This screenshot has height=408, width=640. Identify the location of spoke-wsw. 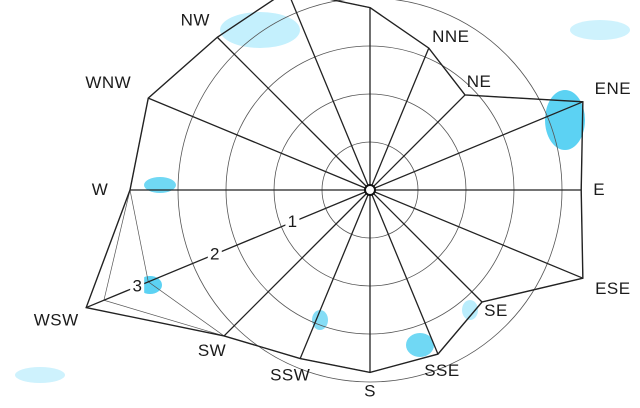
(228, 249).